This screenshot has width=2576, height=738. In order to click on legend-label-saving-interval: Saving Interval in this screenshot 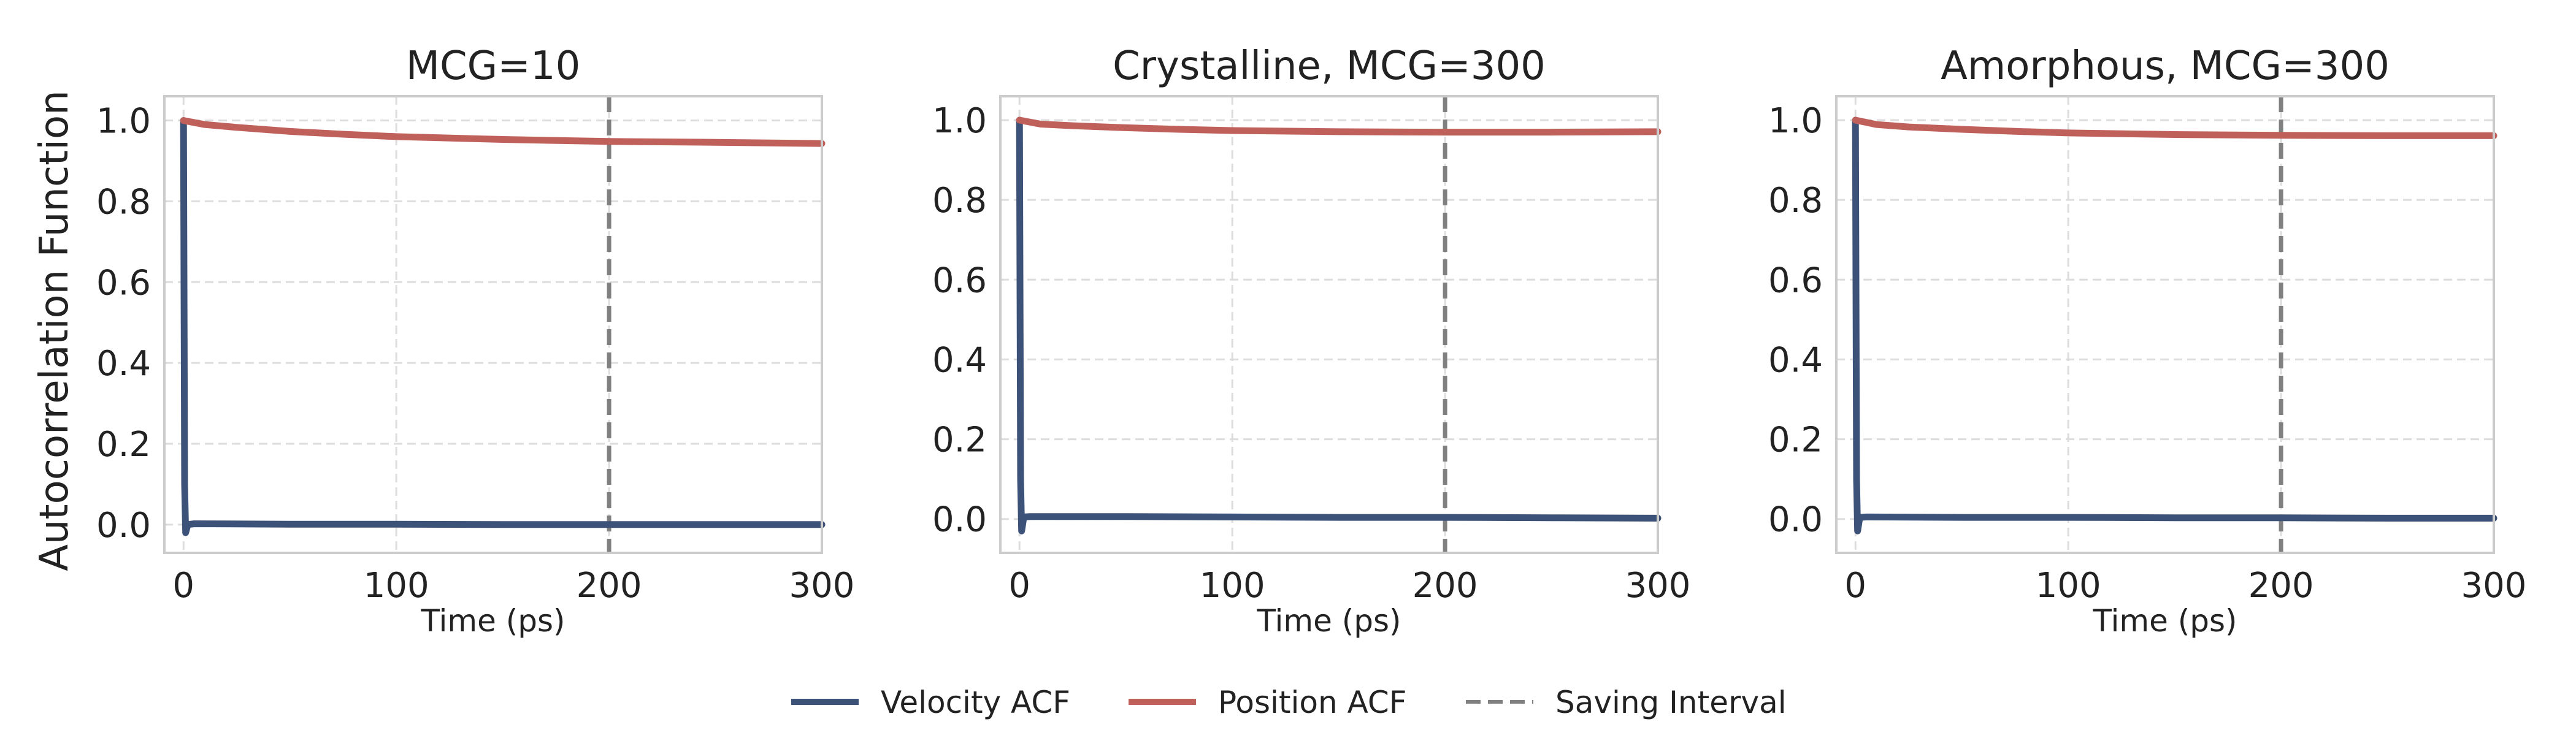, I will do `click(1671, 702)`.